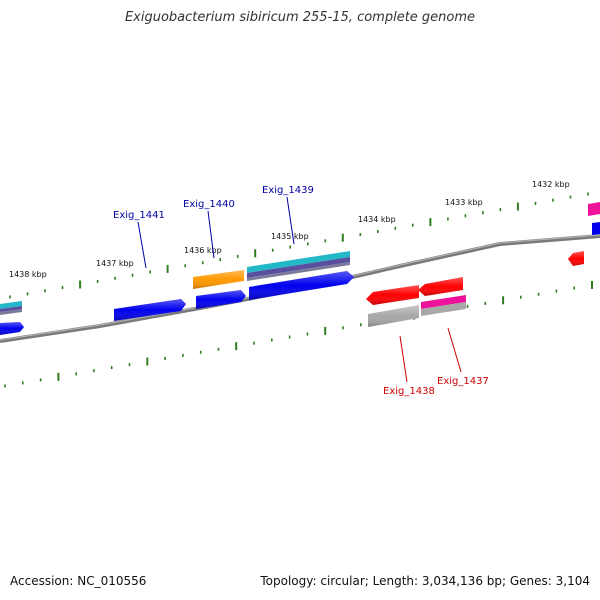  Describe the element at coordinates (209, 229) in the screenshot. I see `label-exig-1440: Exig_1440` at that location.